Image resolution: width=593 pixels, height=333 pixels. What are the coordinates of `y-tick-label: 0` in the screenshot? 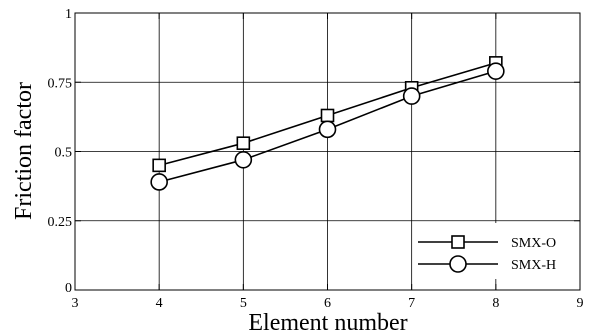 It's located at (68, 288).